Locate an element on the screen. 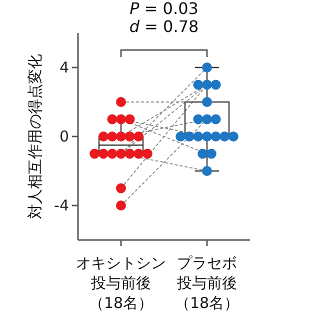 The width and height of the screenshot is (320, 320). y-tick-label: -4 is located at coordinates (61, 205).